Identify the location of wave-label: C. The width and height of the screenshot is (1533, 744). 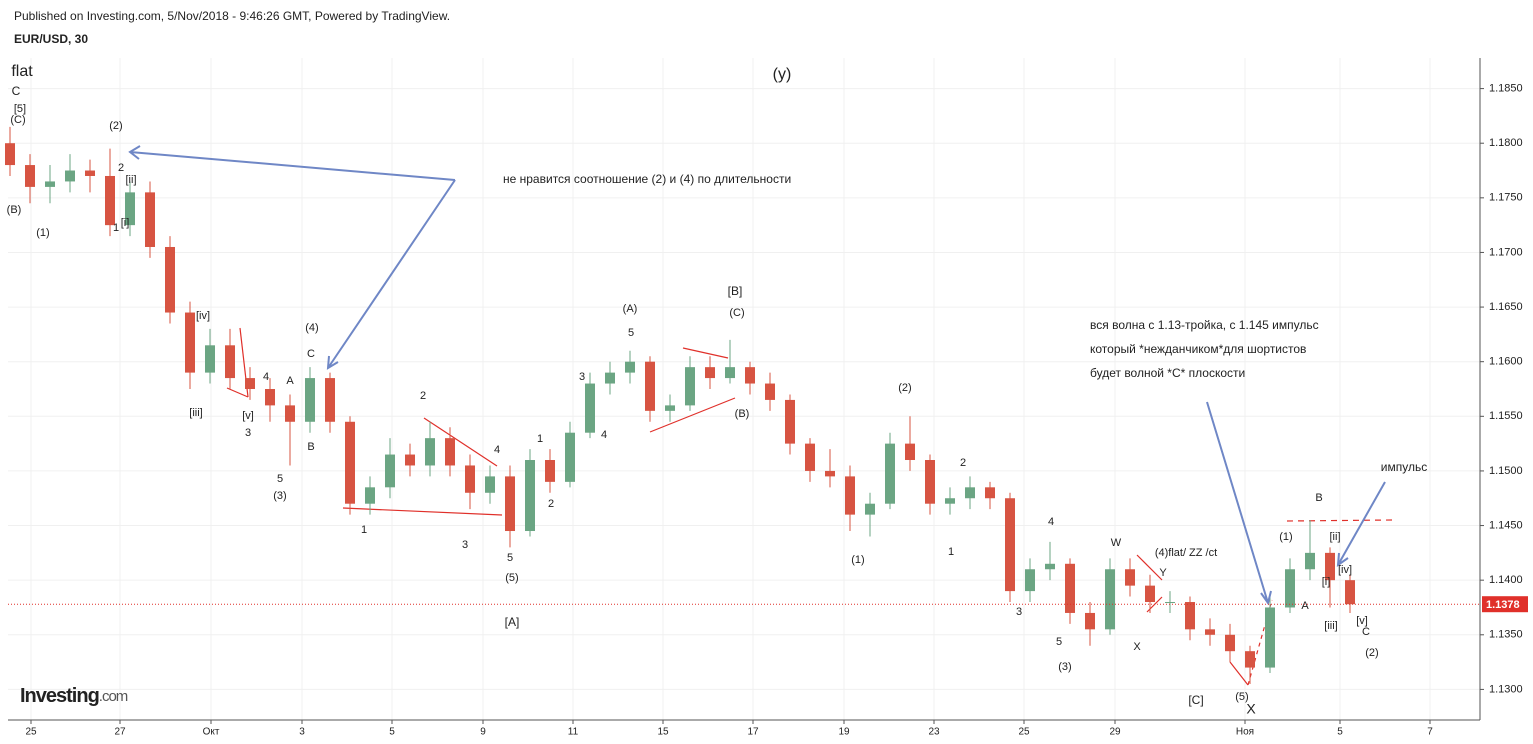
(311, 354).